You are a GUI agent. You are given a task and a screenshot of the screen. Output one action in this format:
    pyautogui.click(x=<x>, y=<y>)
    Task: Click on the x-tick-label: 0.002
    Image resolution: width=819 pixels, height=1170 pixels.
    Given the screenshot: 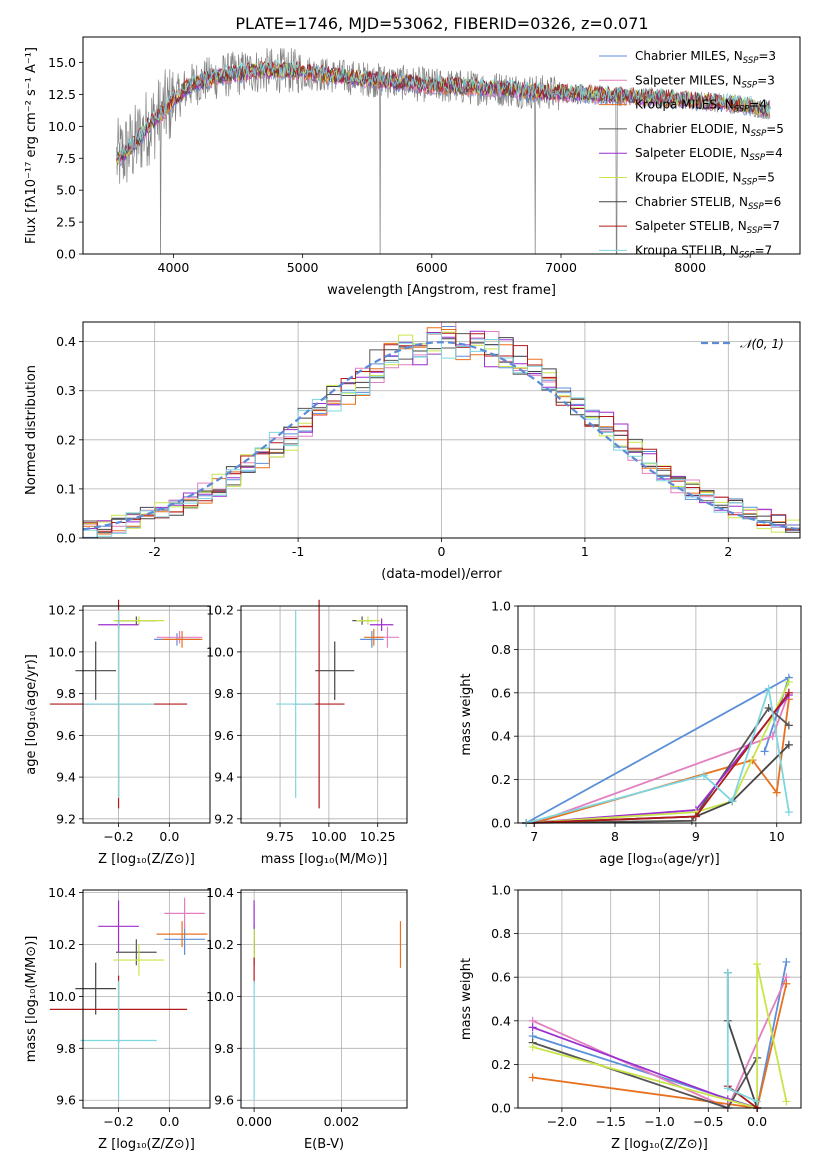 What is the action you would take?
    pyautogui.click(x=342, y=1121)
    